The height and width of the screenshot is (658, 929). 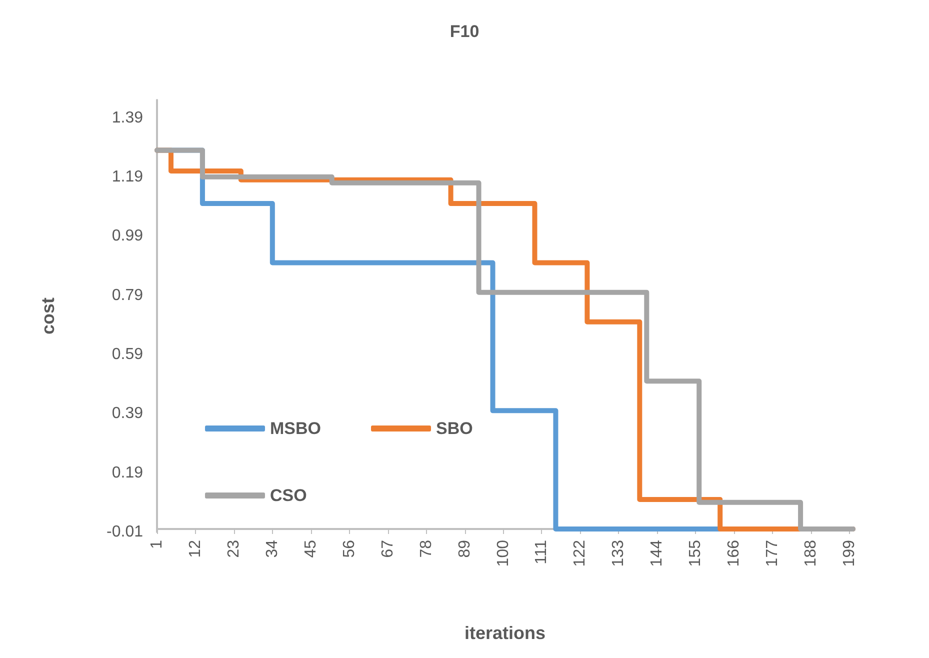 I want to click on x-tick-label: 155, so click(x=695, y=553).